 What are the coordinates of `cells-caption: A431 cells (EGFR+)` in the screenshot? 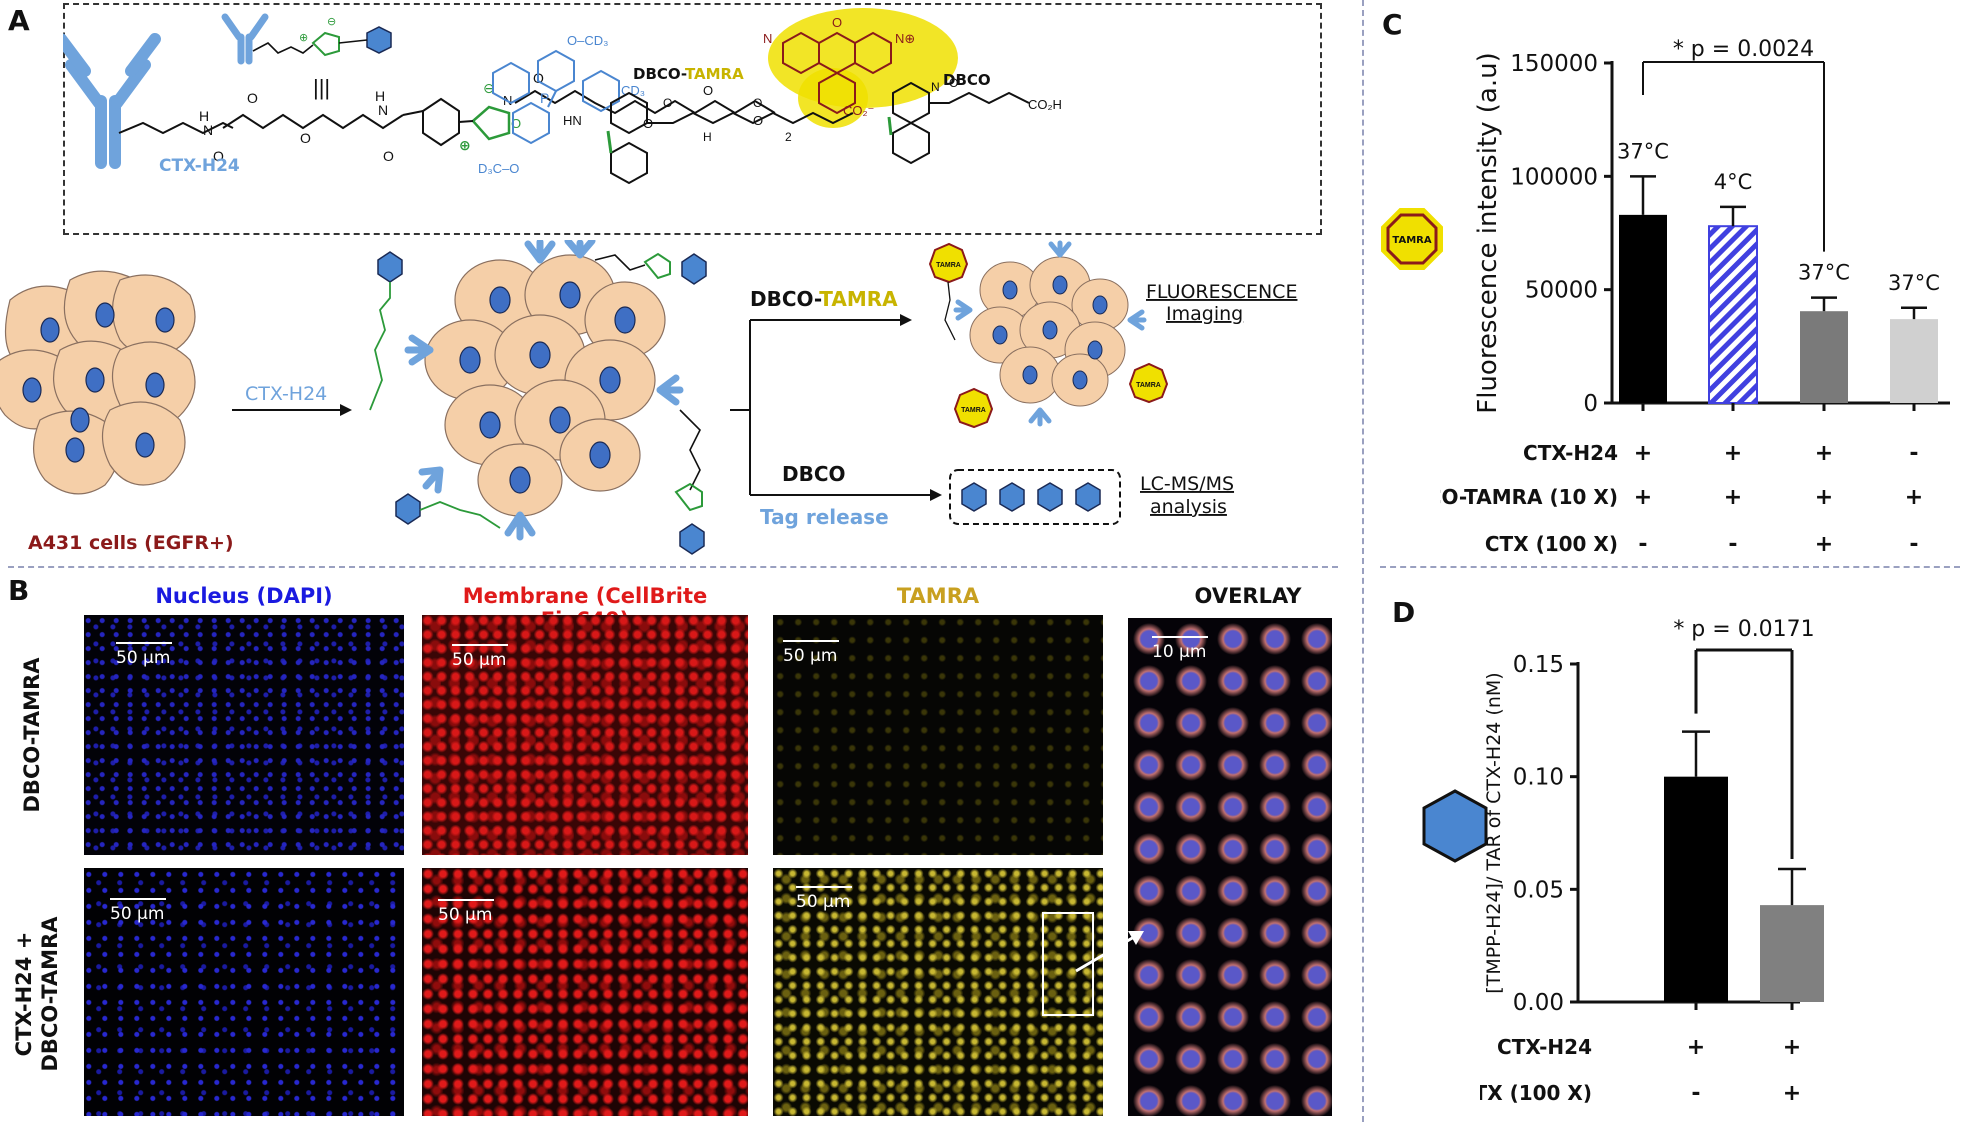 It's located at (131, 543).